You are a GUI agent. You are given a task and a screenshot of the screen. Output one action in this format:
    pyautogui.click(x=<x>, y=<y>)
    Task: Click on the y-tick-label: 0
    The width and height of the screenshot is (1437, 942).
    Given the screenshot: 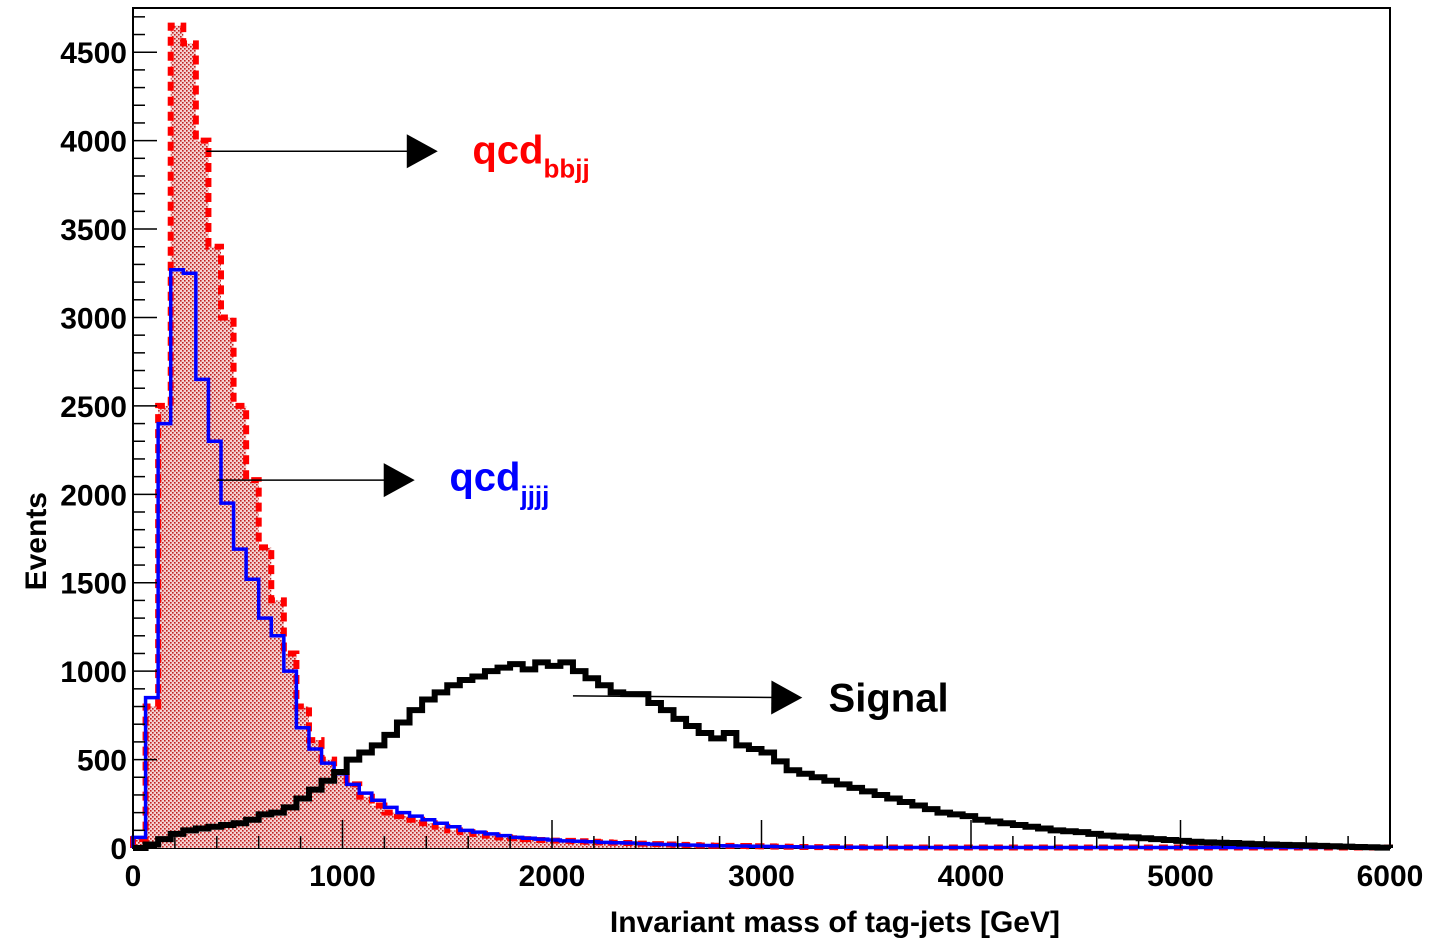 What is the action you would take?
    pyautogui.click(x=118, y=849)
    